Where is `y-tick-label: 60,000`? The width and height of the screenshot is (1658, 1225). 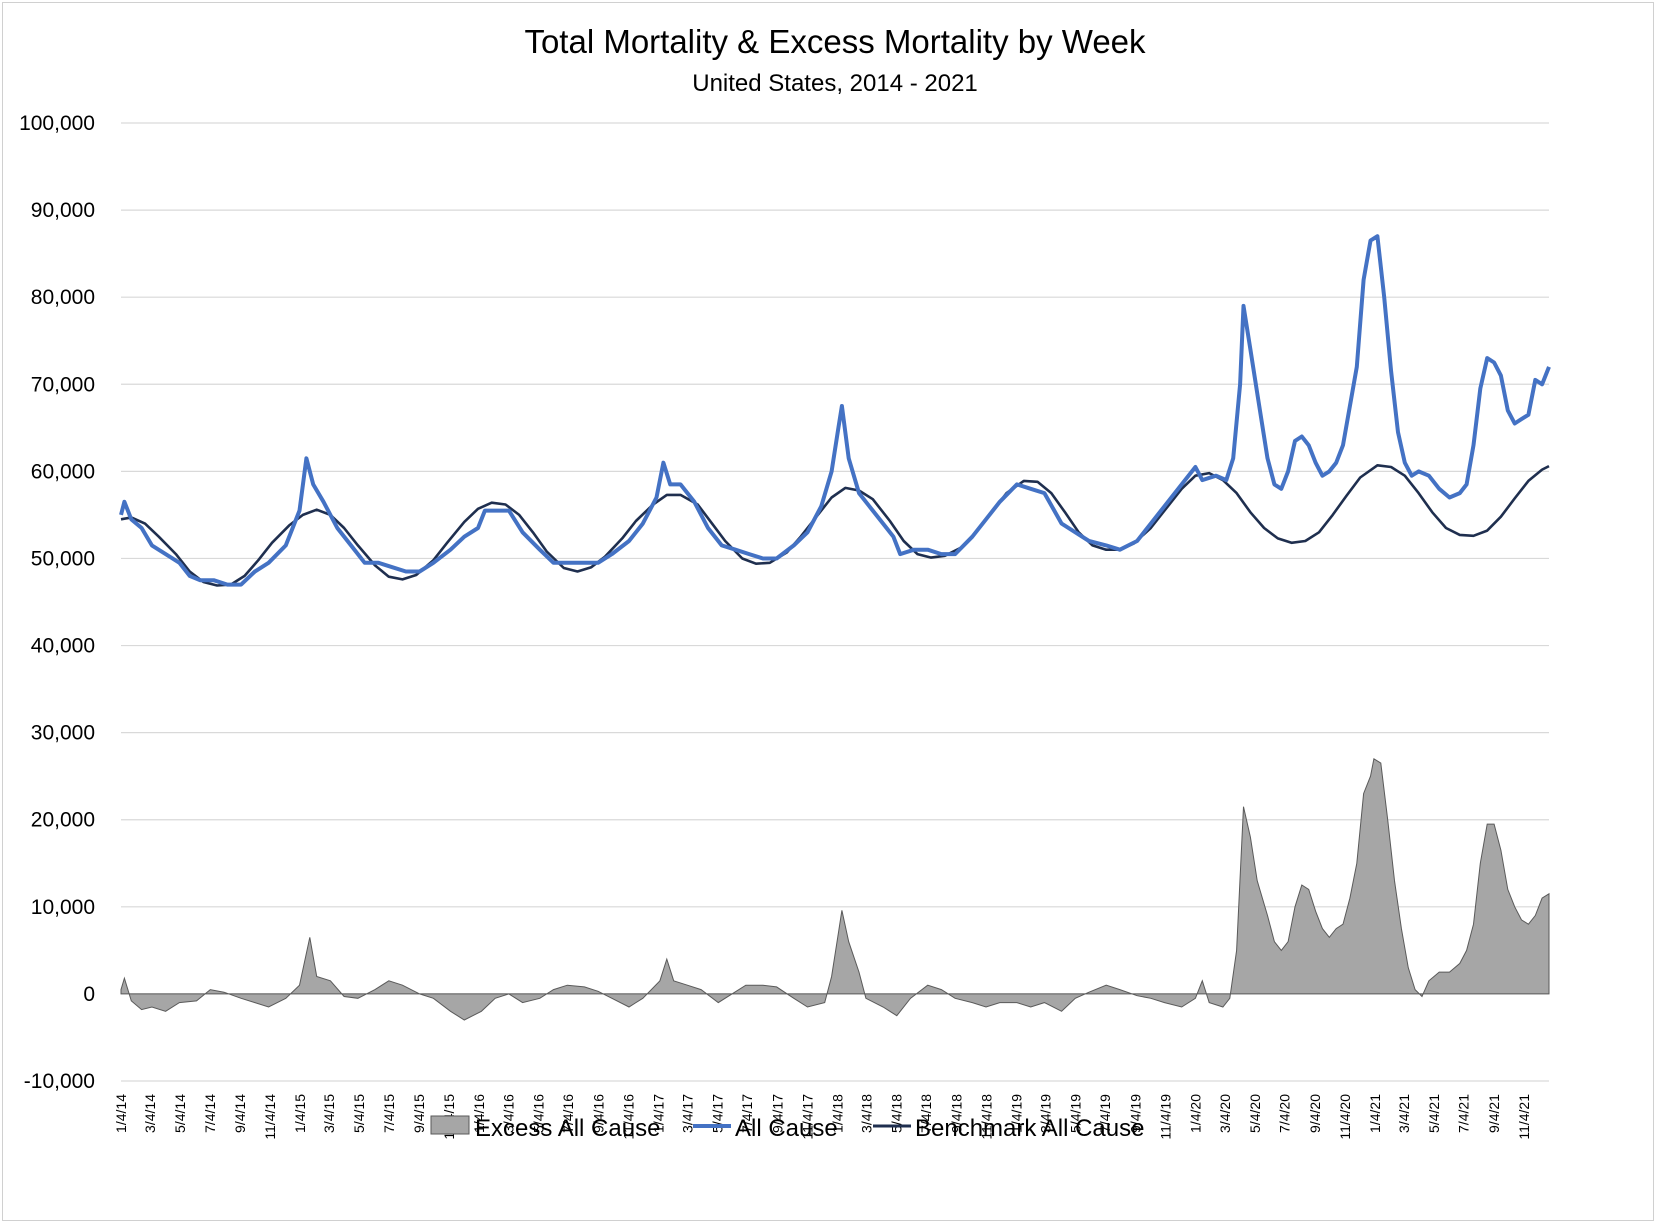 y-tick-label: 60,000 is located at coordinates (63, 471).